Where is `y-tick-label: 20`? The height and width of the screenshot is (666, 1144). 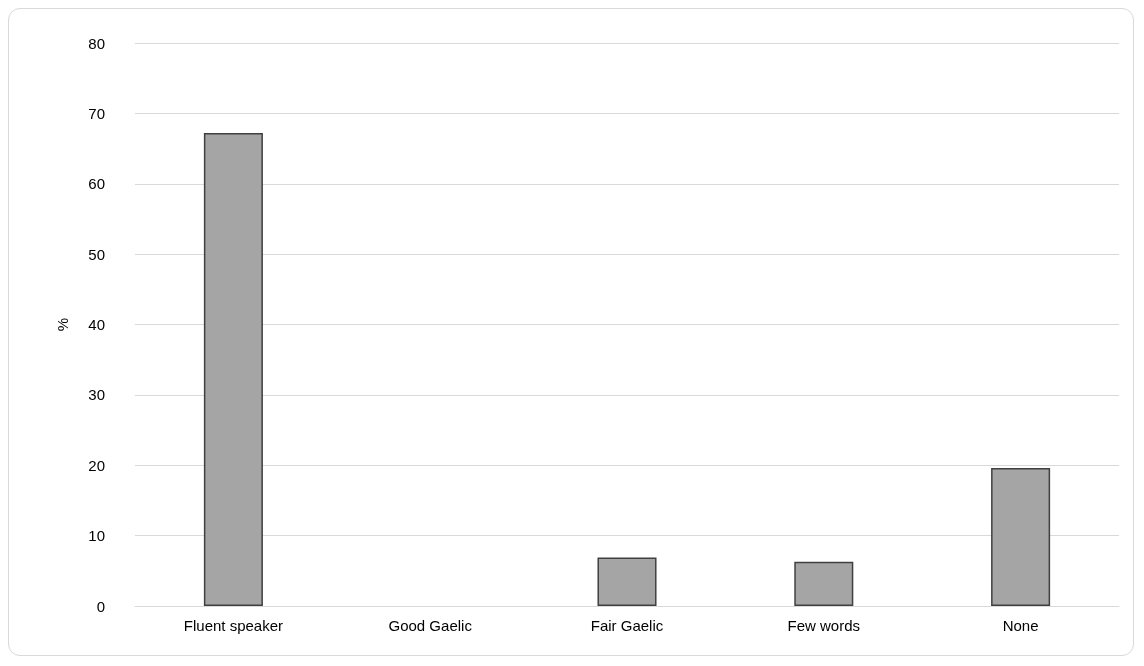
y-tick-label: 20 is located at coordinates (96, 465).